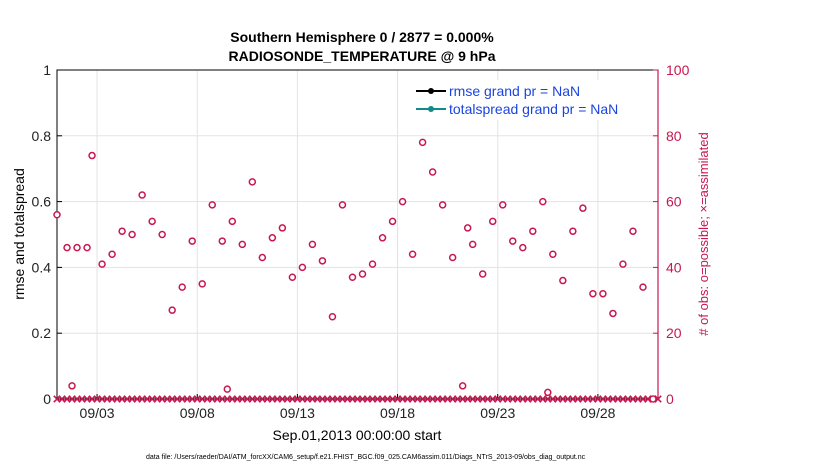 The width and height of the screenshot is (830, 470). What do you see at coordinates (47, 399) in the screenshot?
I see `y-tick-label: 0` at bounding box center [47, 399].